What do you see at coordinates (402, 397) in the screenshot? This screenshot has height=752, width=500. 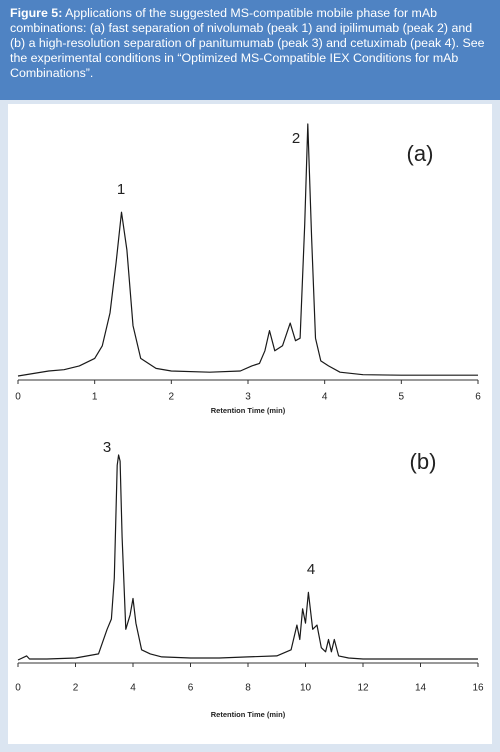 I see `x-tick-label: 5` at bounding box center [402, 397].